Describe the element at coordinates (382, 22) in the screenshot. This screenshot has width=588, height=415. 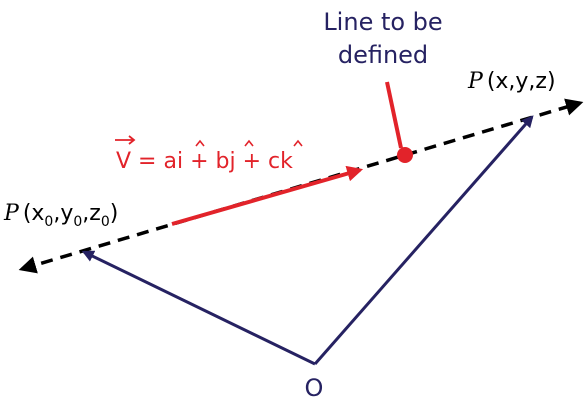
I see `callout-label-line1: Line to be` at that location.